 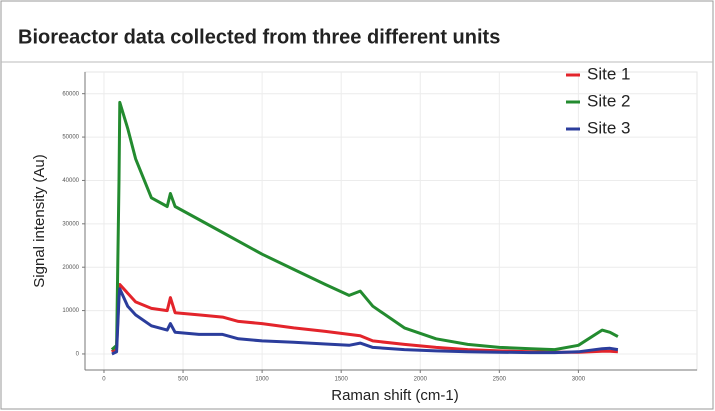 I want to click on x-tick-label: 1500, so click(x=342, y=380).